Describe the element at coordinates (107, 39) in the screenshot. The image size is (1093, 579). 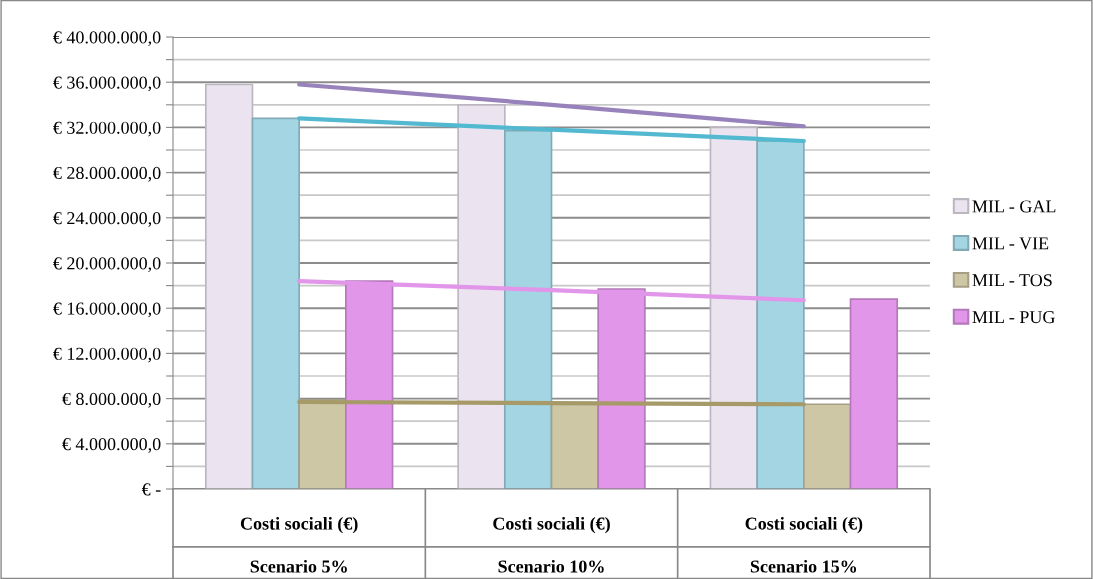
I see `y-tick-label: € 40.000.000,0` at that location.